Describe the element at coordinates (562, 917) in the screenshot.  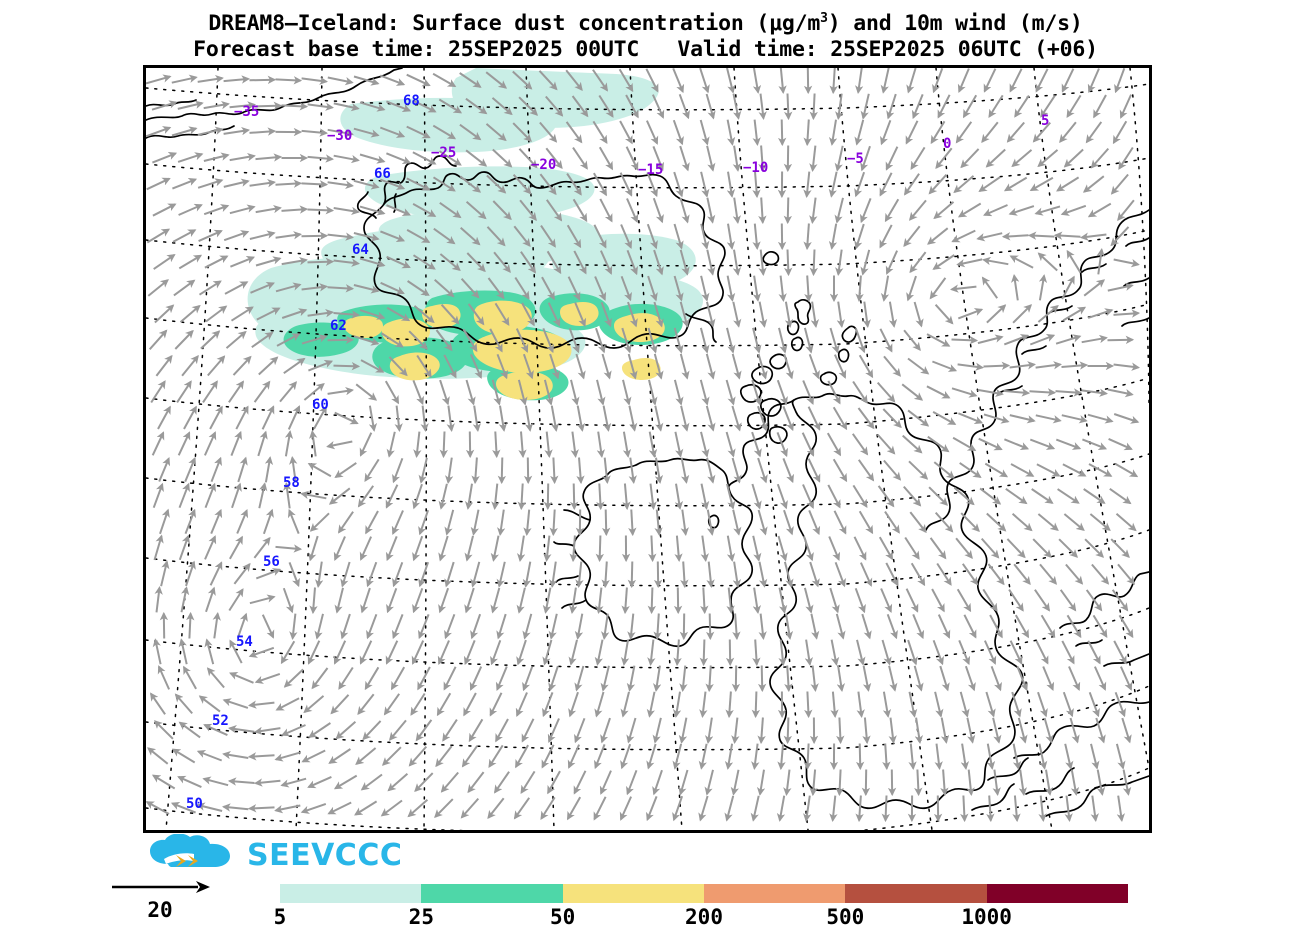
I see `colorbar-label-2: 50` at that location.